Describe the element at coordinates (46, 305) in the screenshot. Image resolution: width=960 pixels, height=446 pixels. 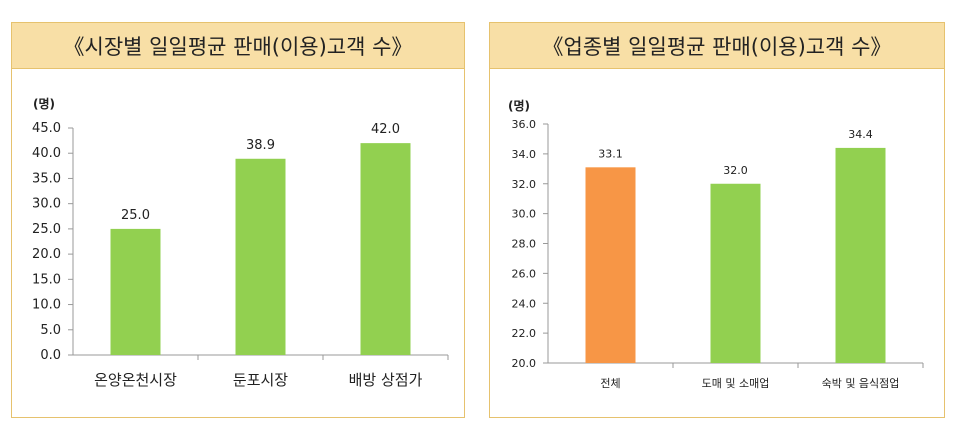
I see `y-tick-label: 10.0` at that location.